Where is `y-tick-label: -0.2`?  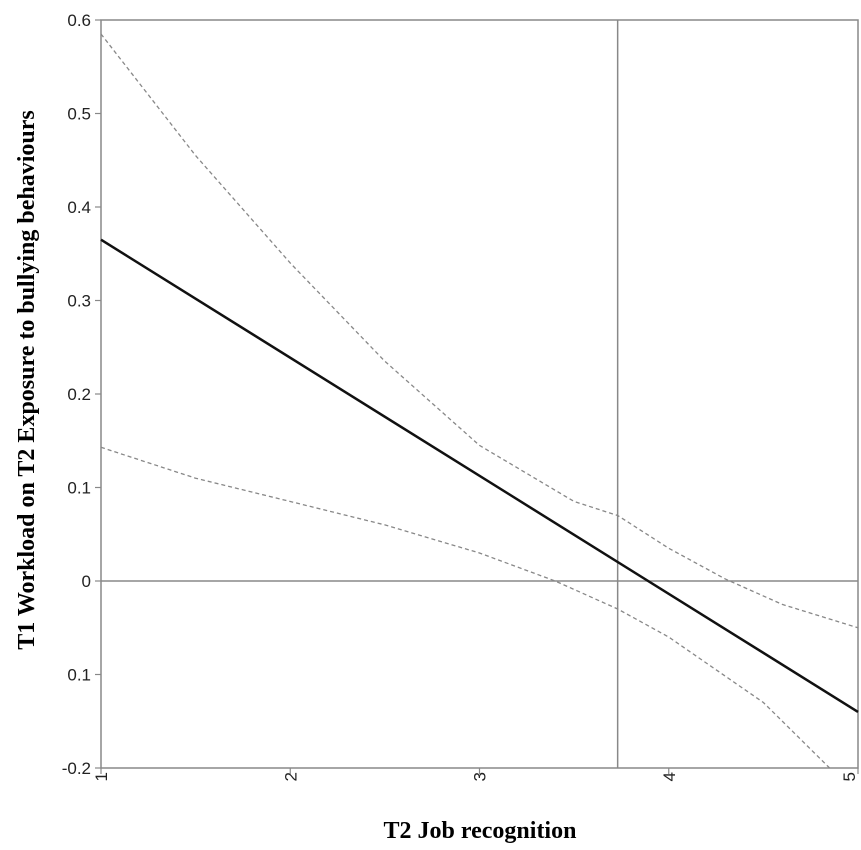 y-tick-label: -0.2 is located at coordinates (76, 768).